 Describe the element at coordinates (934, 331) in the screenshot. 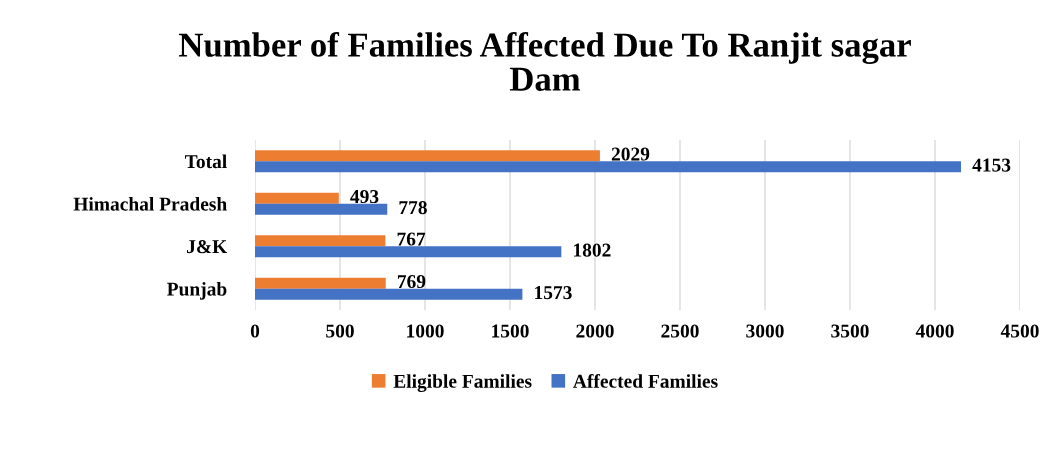

I see `x-tick-label: 4000` at that location.